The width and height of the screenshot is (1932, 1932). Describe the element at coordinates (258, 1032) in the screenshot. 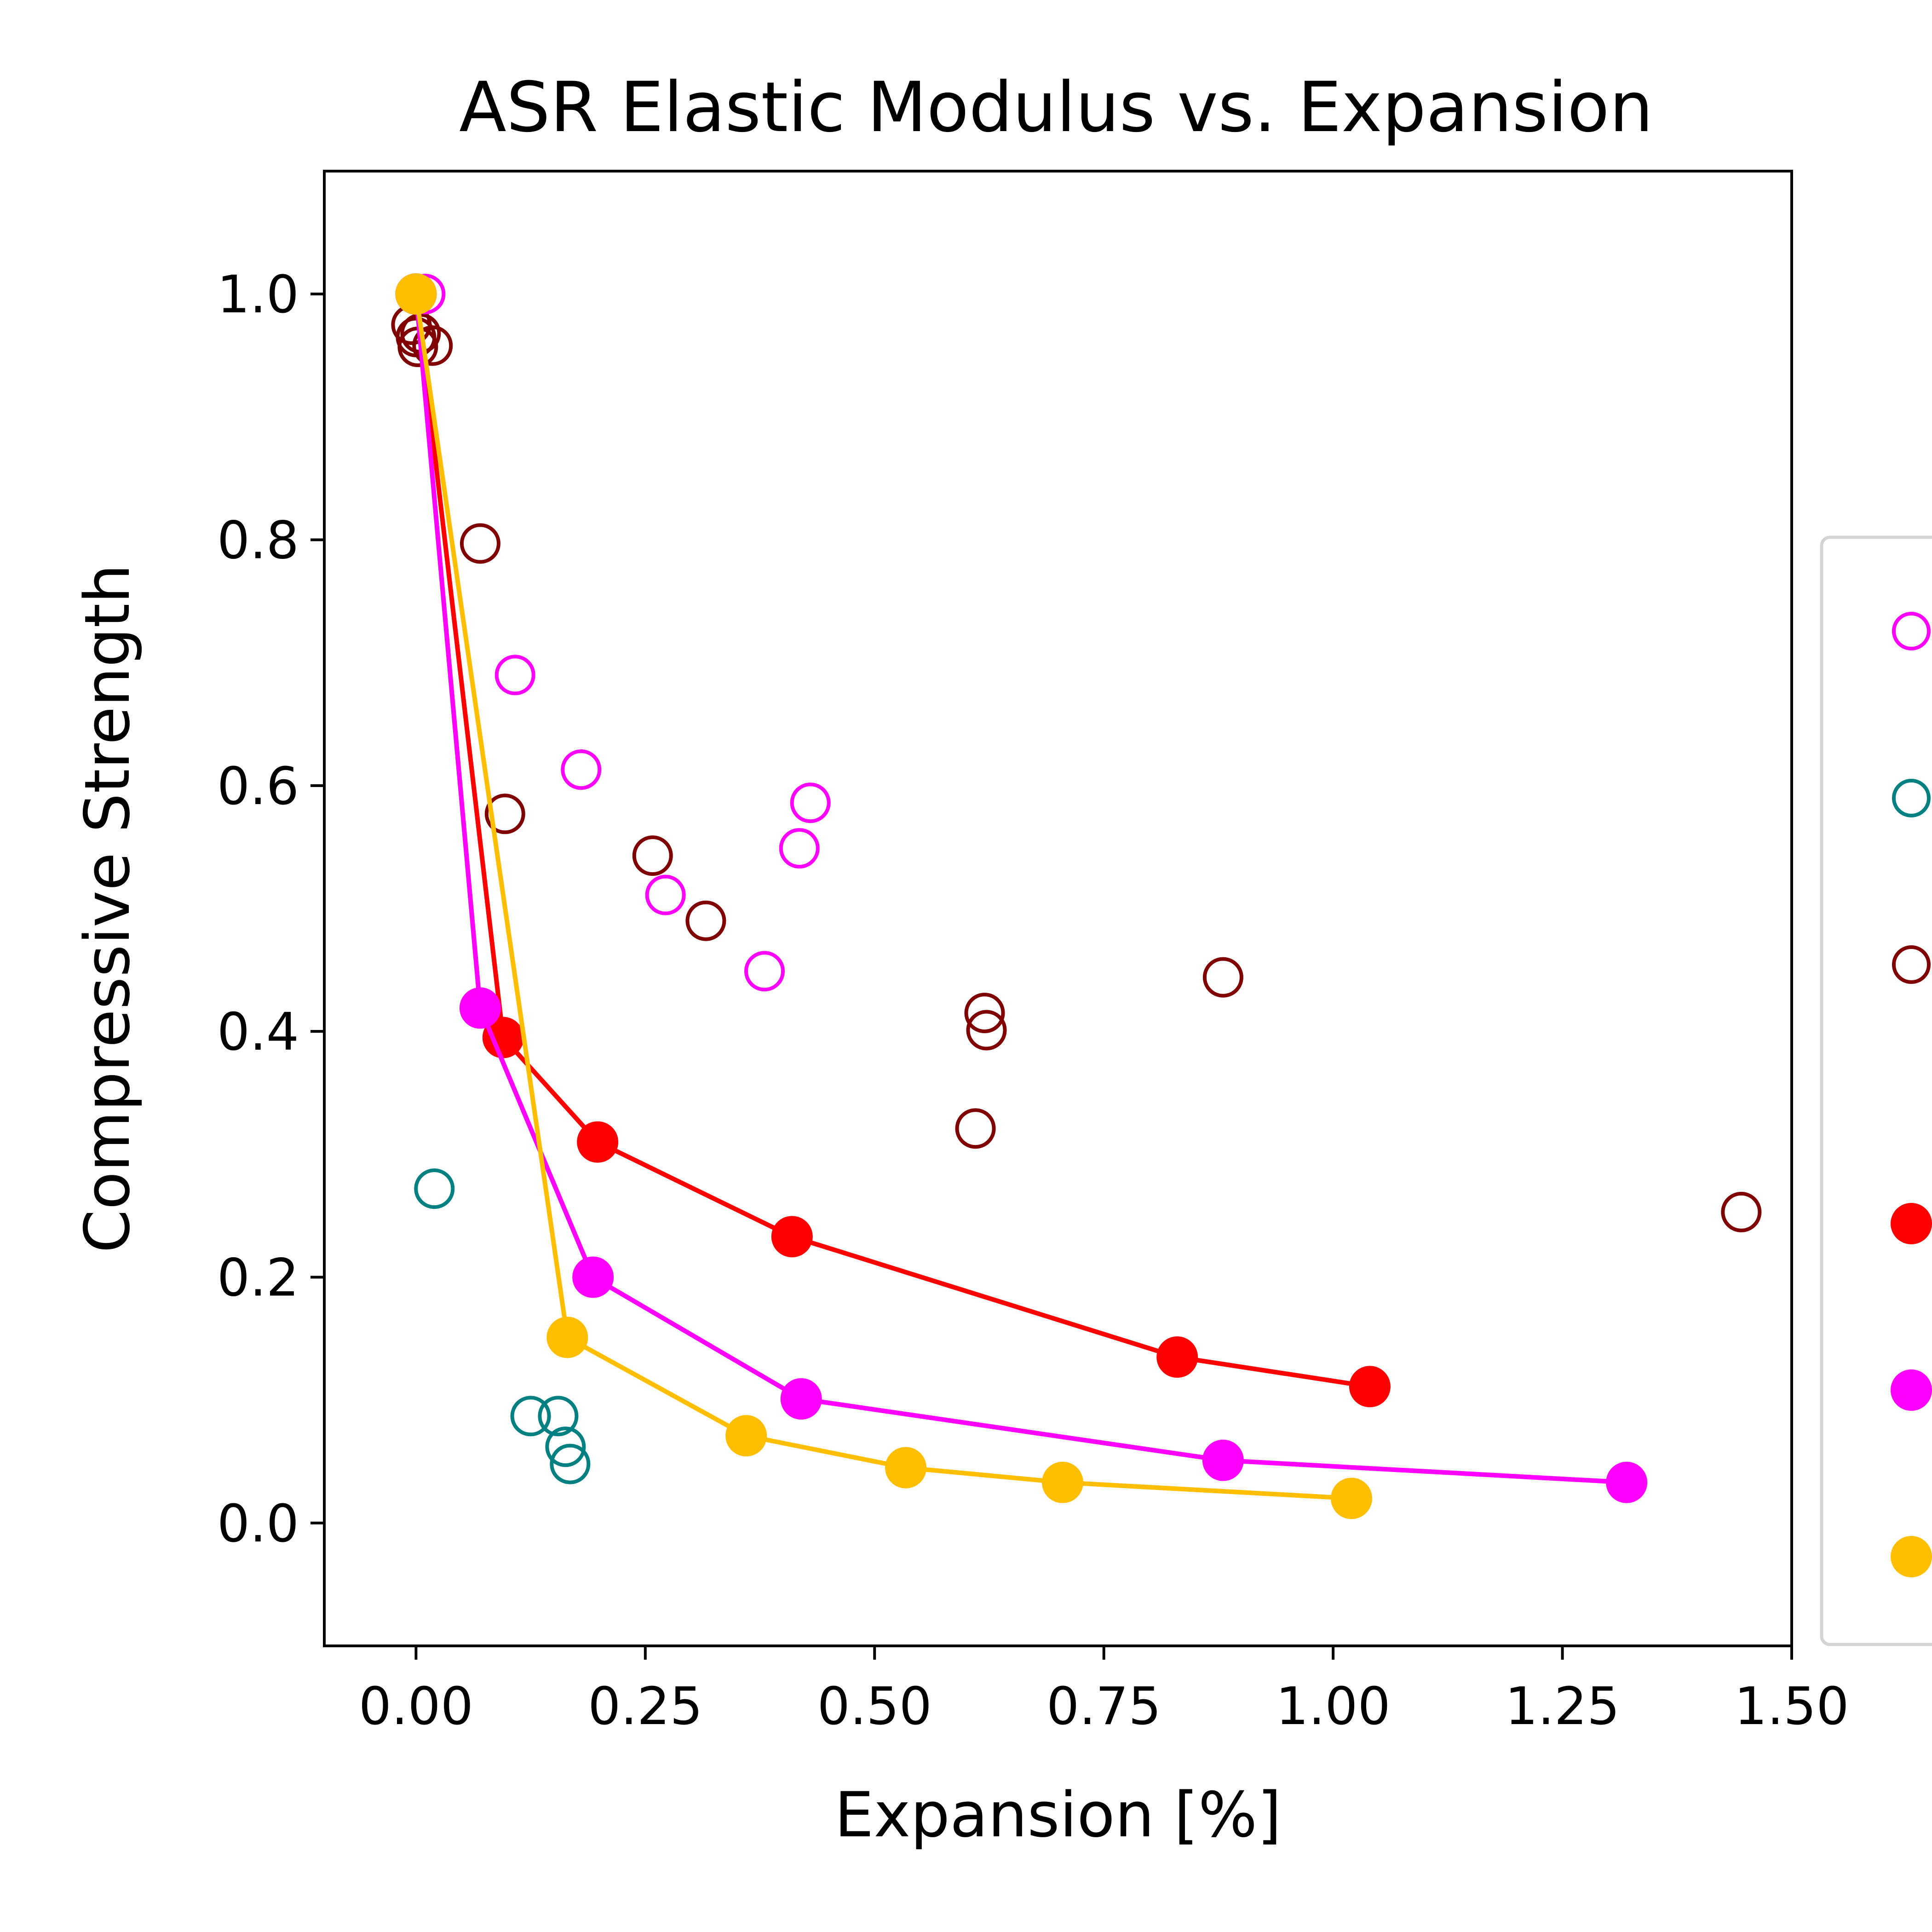

I see `y-tick-label: 0.4` at that location.